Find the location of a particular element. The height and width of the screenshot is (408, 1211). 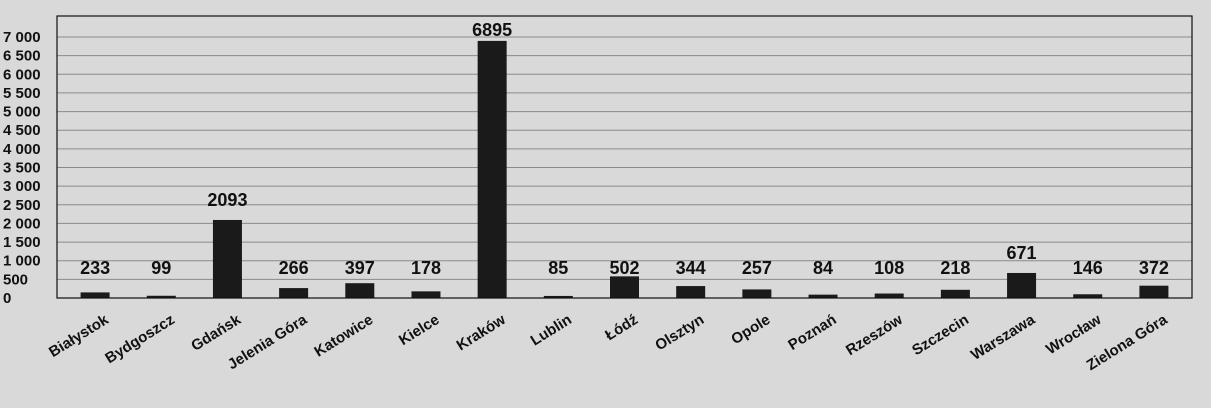

y-tick-label: 500 is located at coordinates (15, 279).